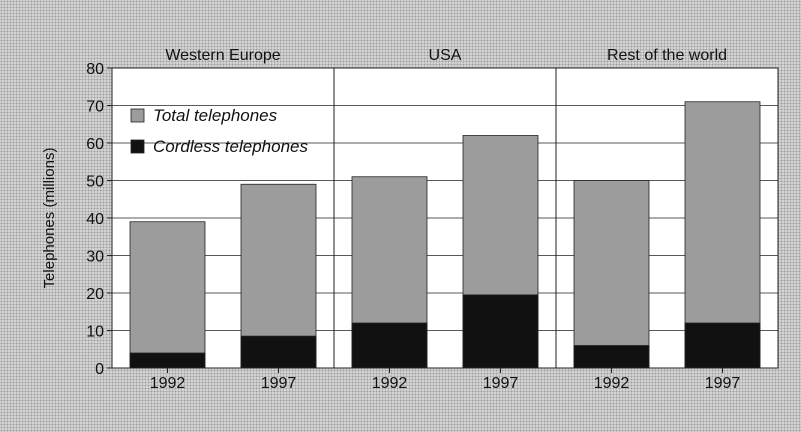 Image resolution: width=801 pixels, height=432 pixels. I want to click on group-labels: Western Europe USA Rest of the world, so click(446, 55).